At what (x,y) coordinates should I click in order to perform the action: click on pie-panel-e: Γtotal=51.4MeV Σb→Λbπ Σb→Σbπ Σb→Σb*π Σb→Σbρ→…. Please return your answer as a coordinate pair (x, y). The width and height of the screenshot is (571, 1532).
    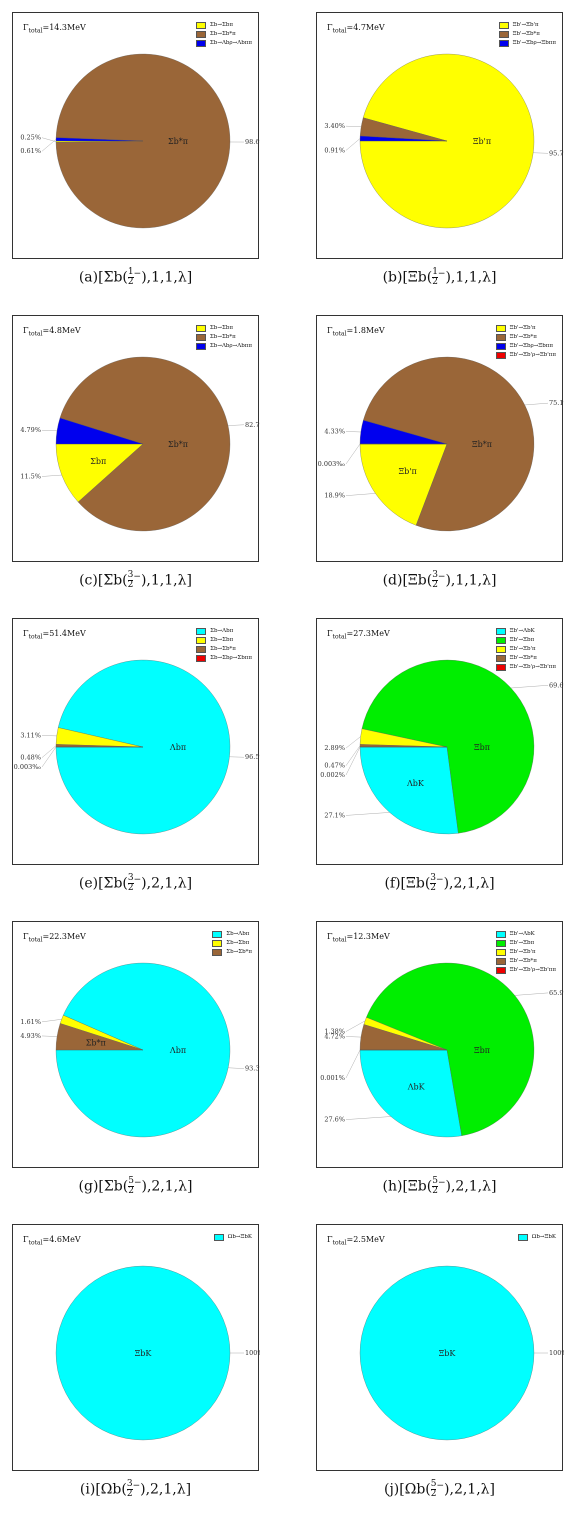
    Looking at the image, I should click on (136, 741).